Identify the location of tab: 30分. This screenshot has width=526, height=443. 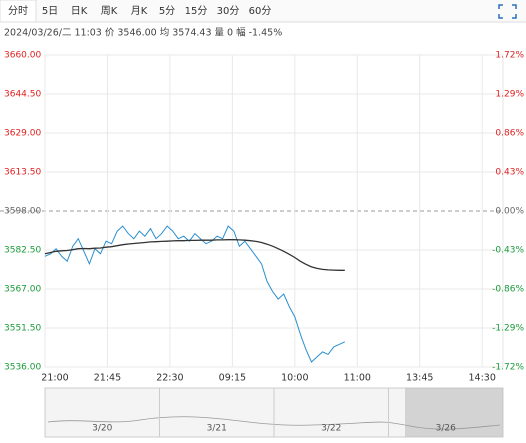
(228, 11).